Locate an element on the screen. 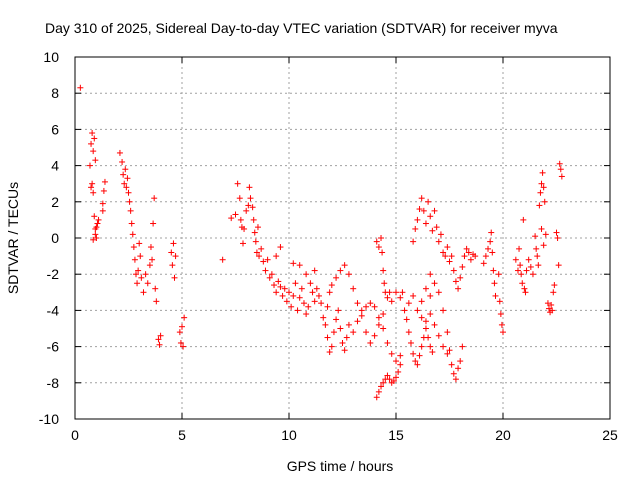  x-tick-label: 20 is located at coordinates (503, 435).